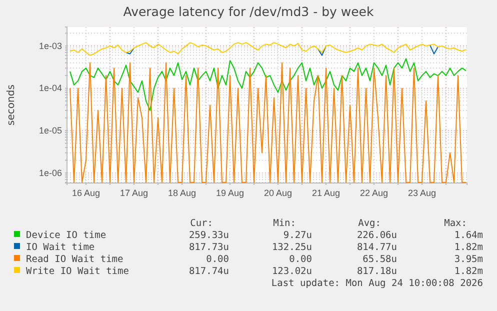 The image size is (497, 311). What do you see at coordinates (134, 193) in the screenshot?
I see `x-tick-label: 17 Aug` at bounding box center [134, 193].